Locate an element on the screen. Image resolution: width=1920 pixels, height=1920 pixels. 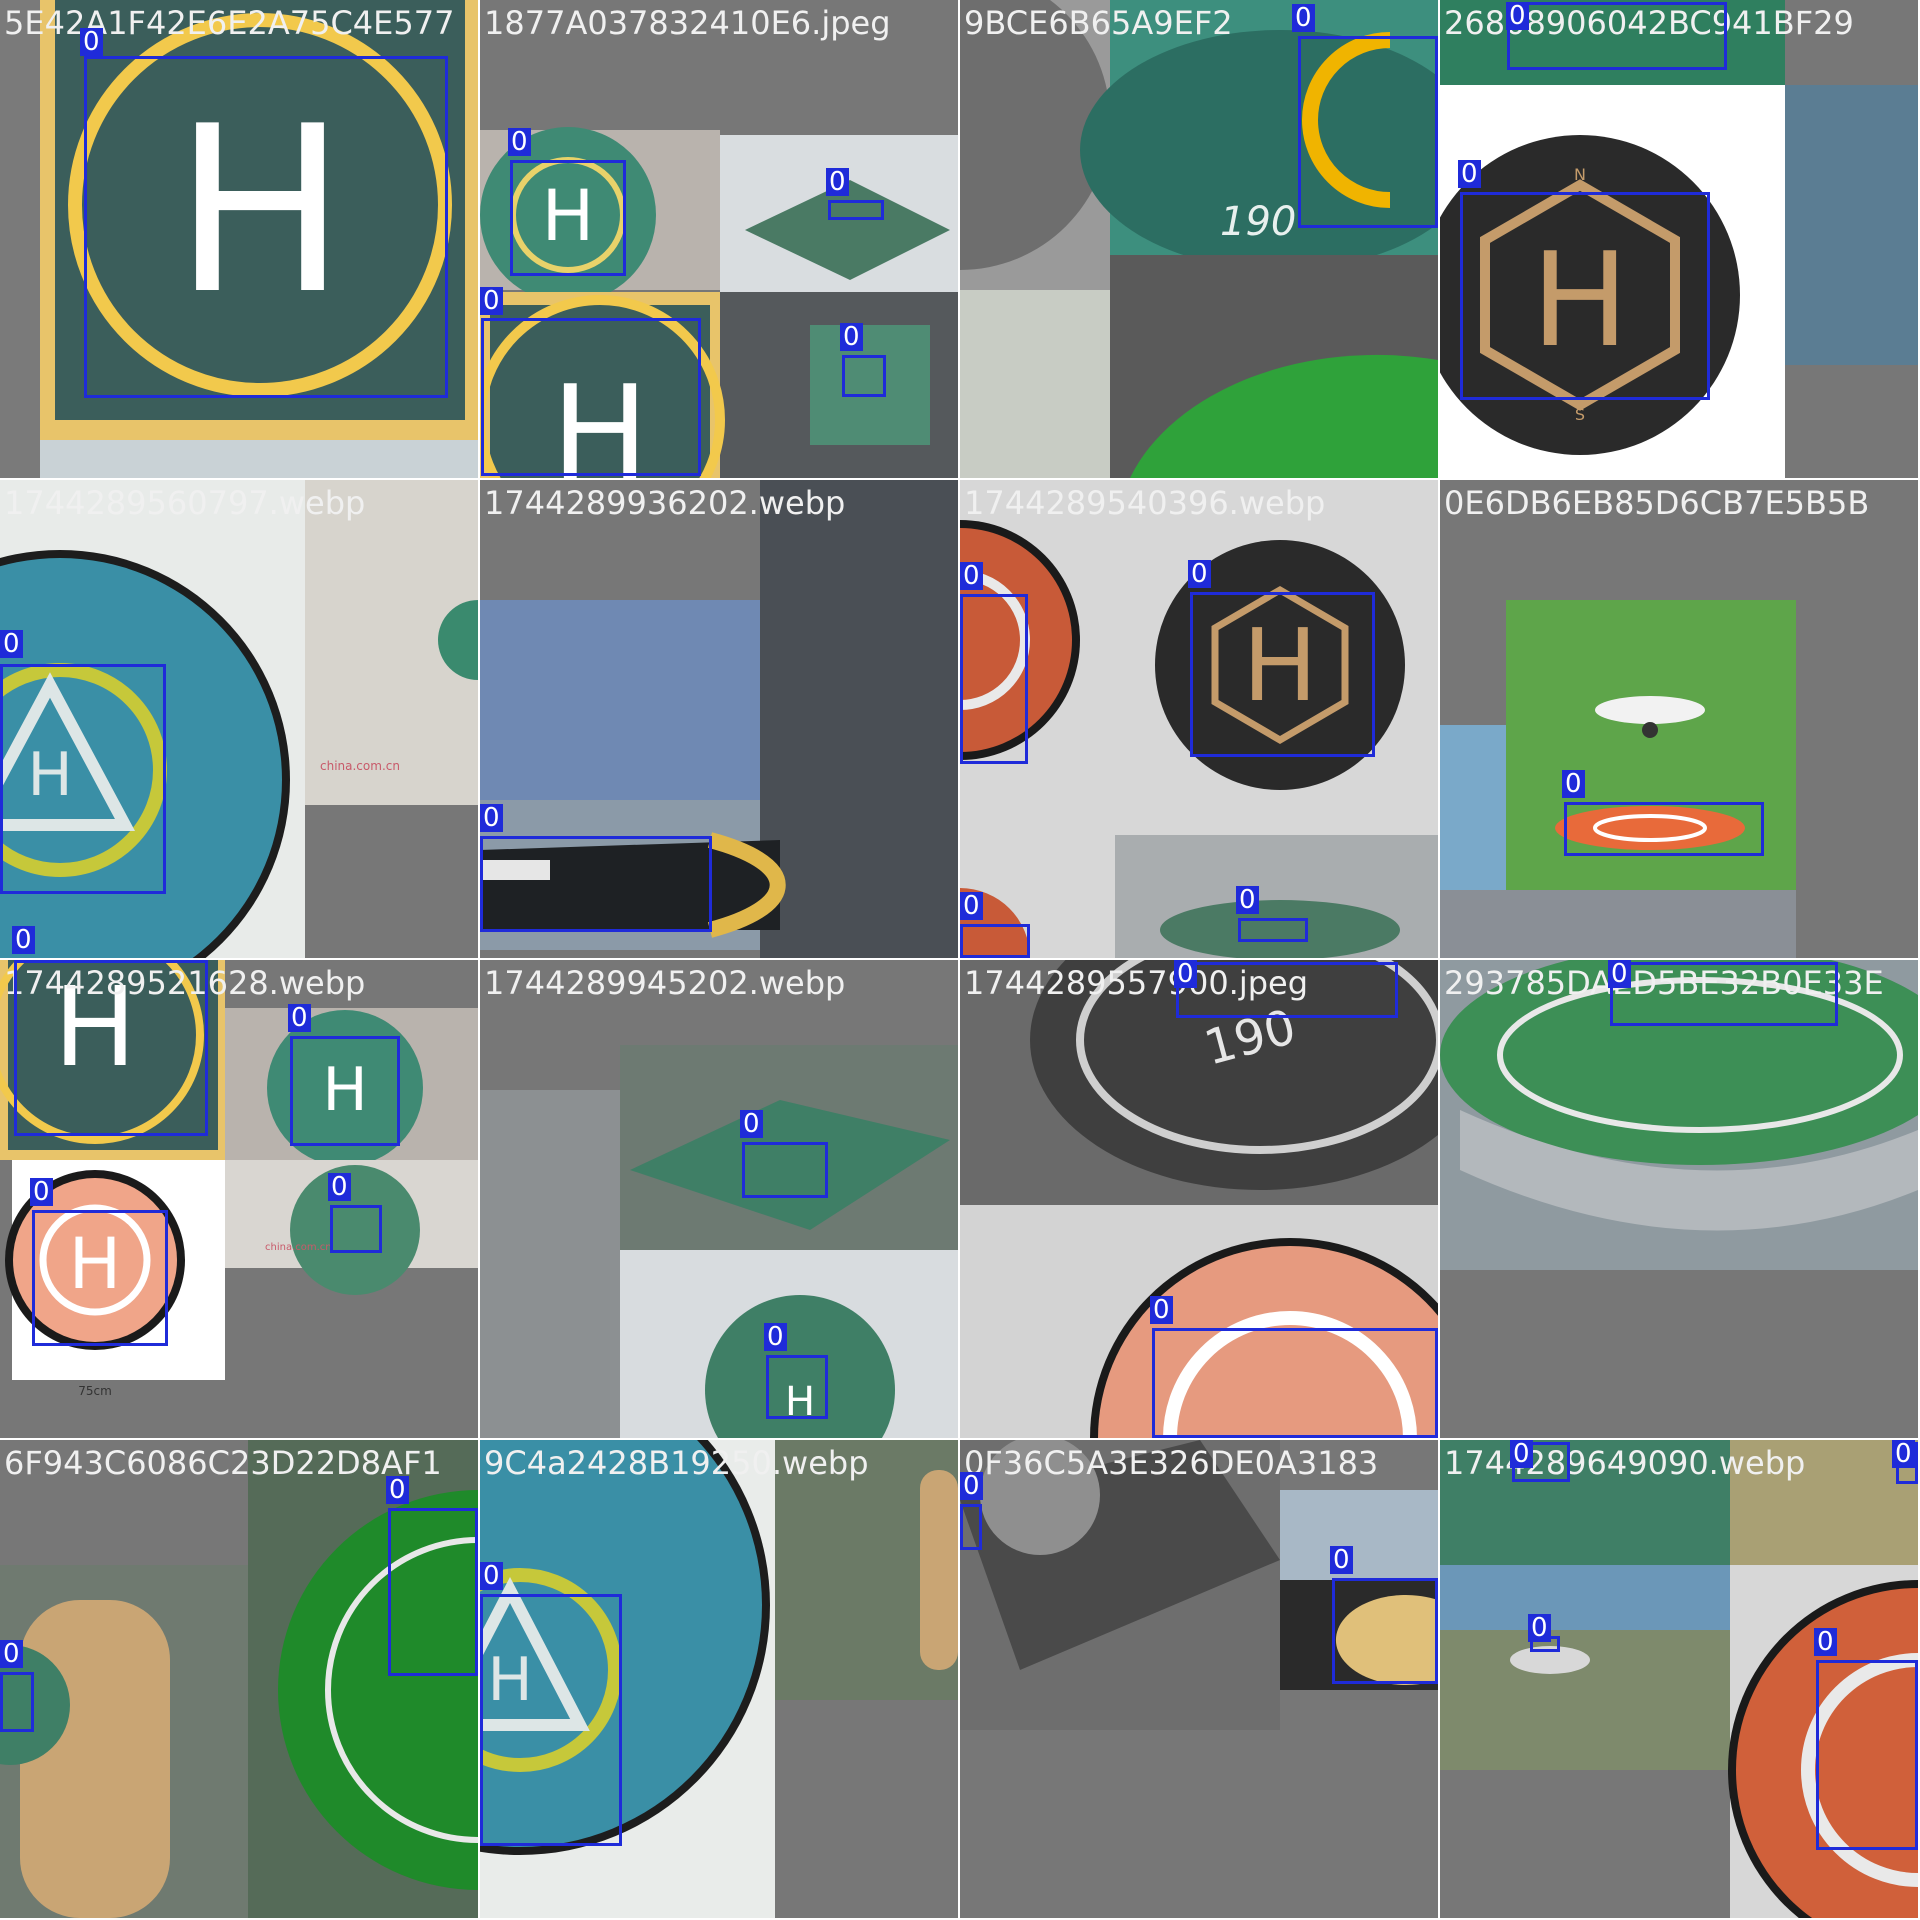
tile-image: H H is located at coordinates (719, 239).